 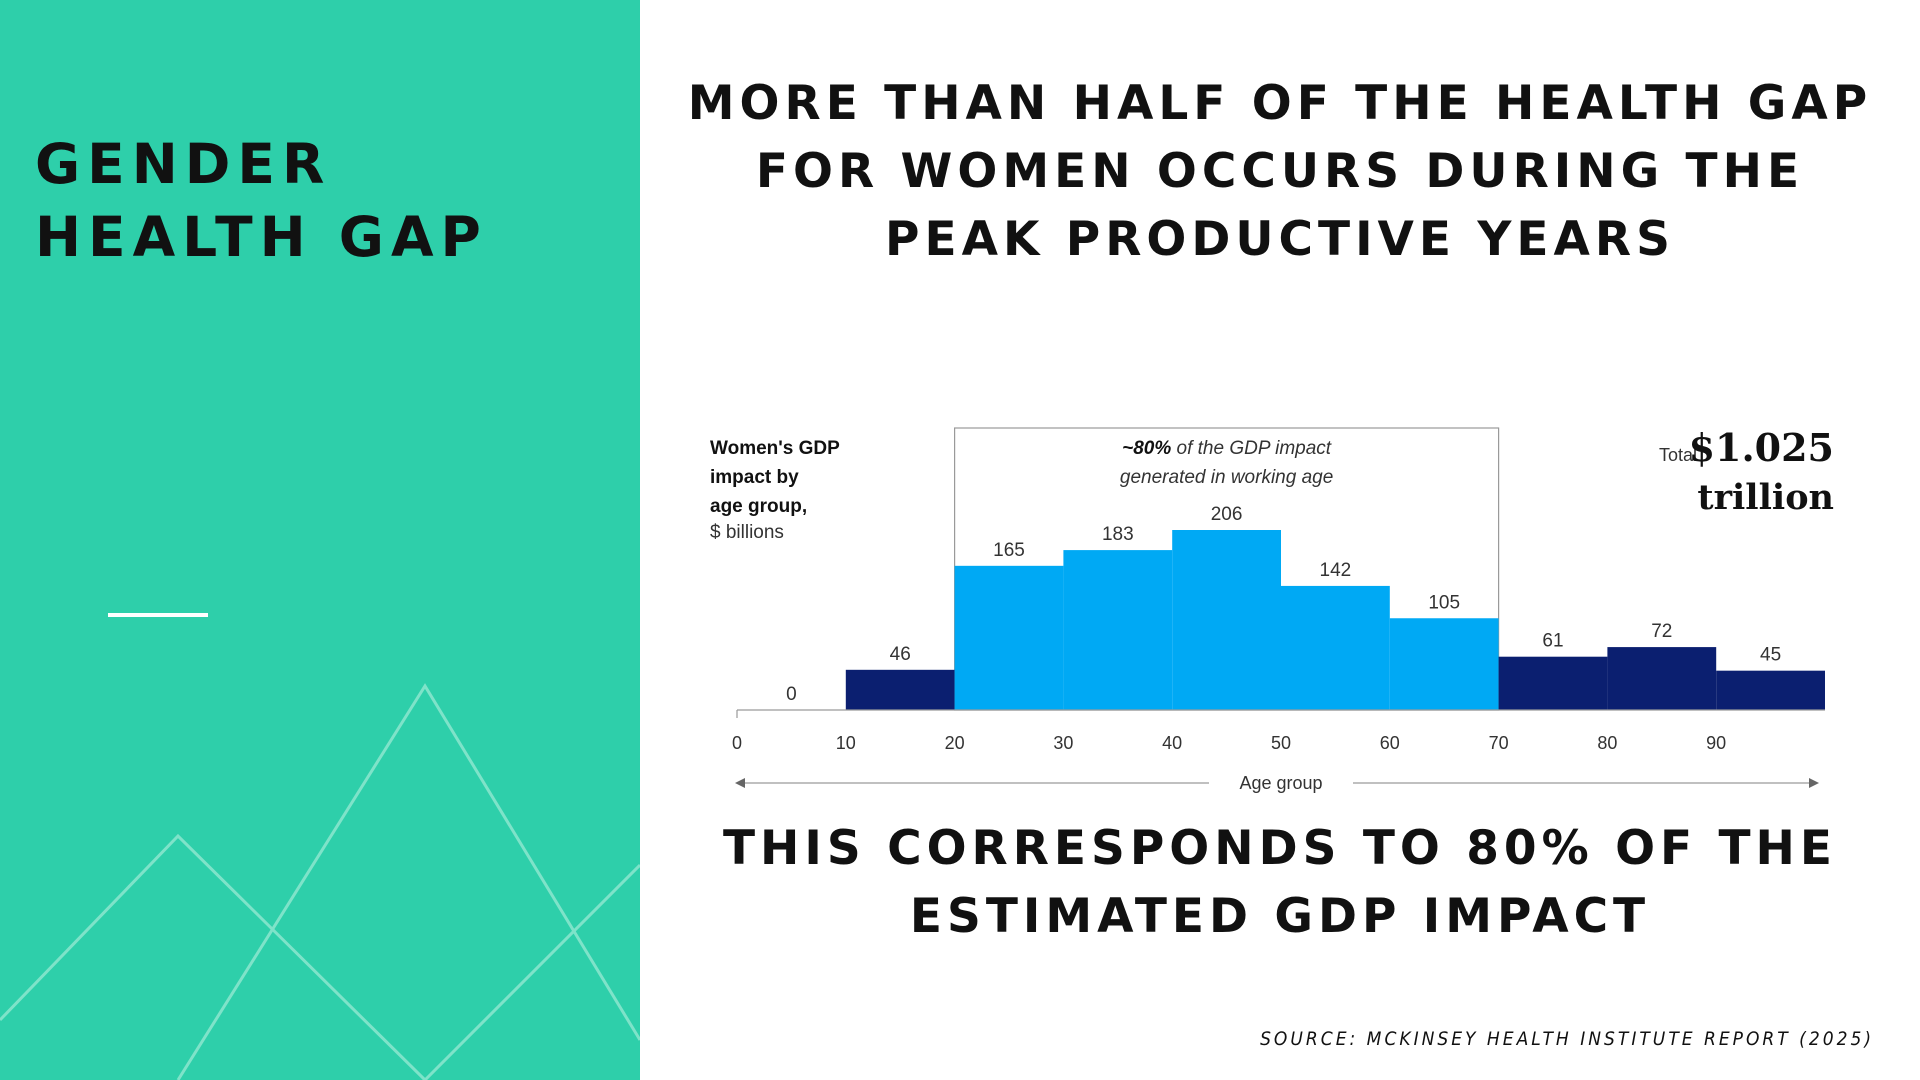 I want to click on x-tick-label: 20, so click(x=955, y=743).